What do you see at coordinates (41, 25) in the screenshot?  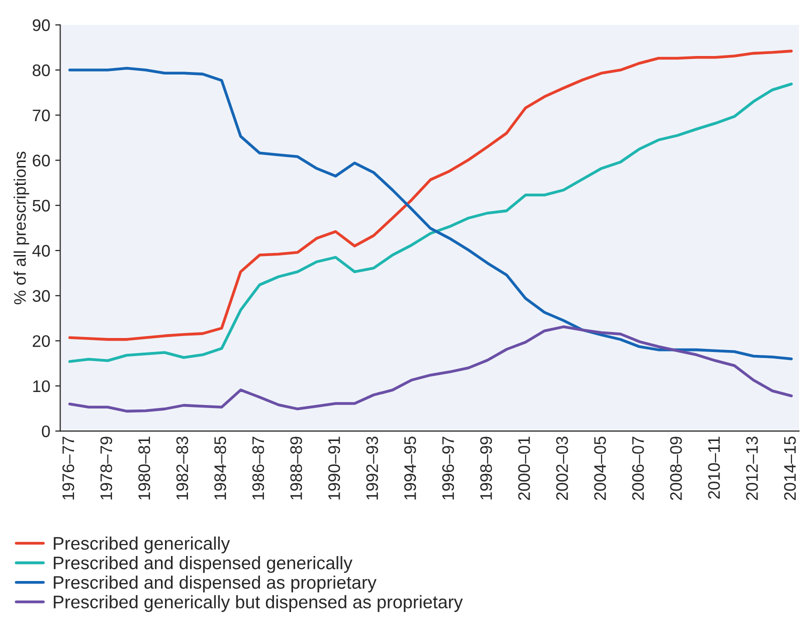 I see `y-tick-label: 90` at bounding box center [41, 25].